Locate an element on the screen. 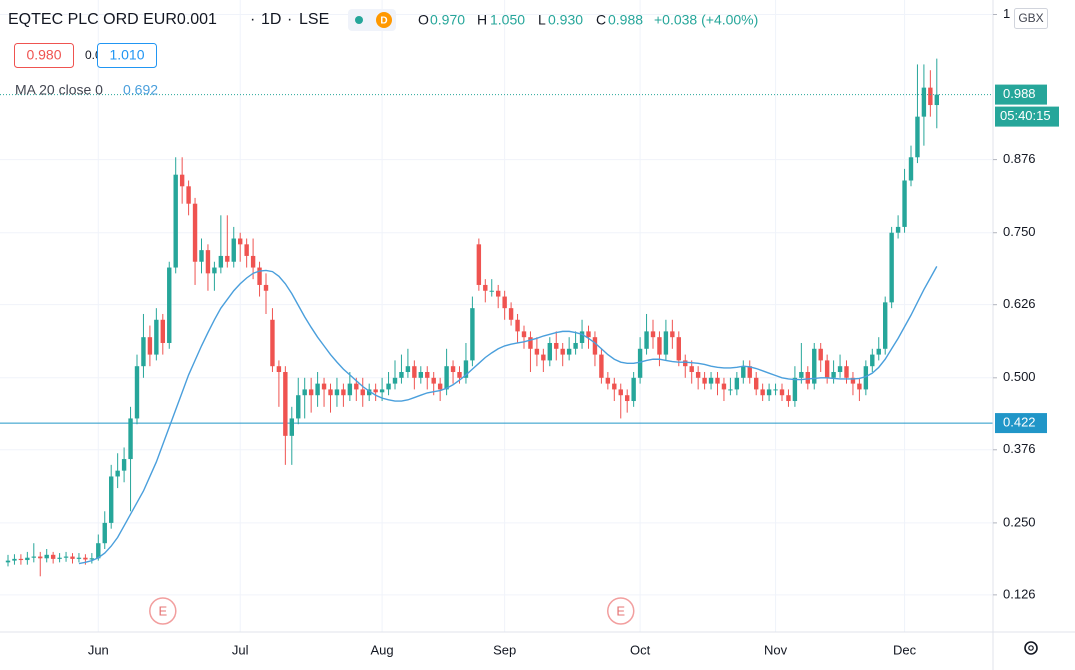 The width and height of the screenshot is (1075, 670). settings-icon is located at coordinates (1031, 648).